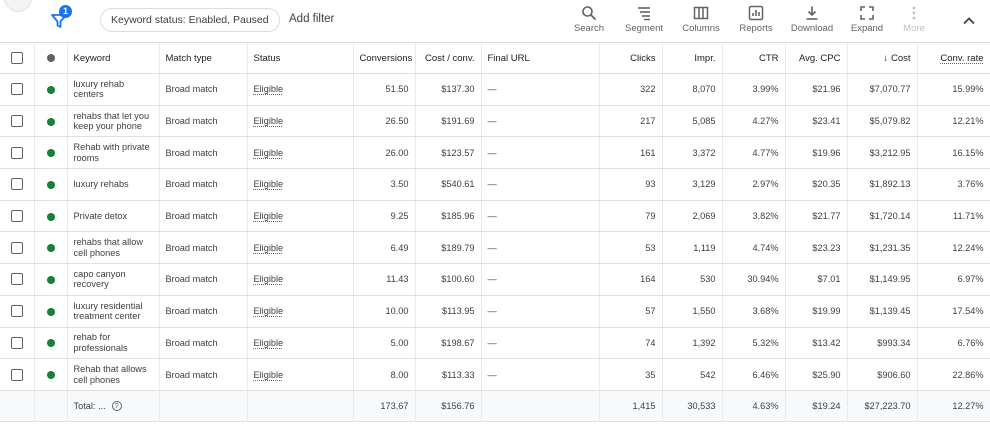 This screenshot has width=990, height=433. I want to click on avatar, so click(18, 6).